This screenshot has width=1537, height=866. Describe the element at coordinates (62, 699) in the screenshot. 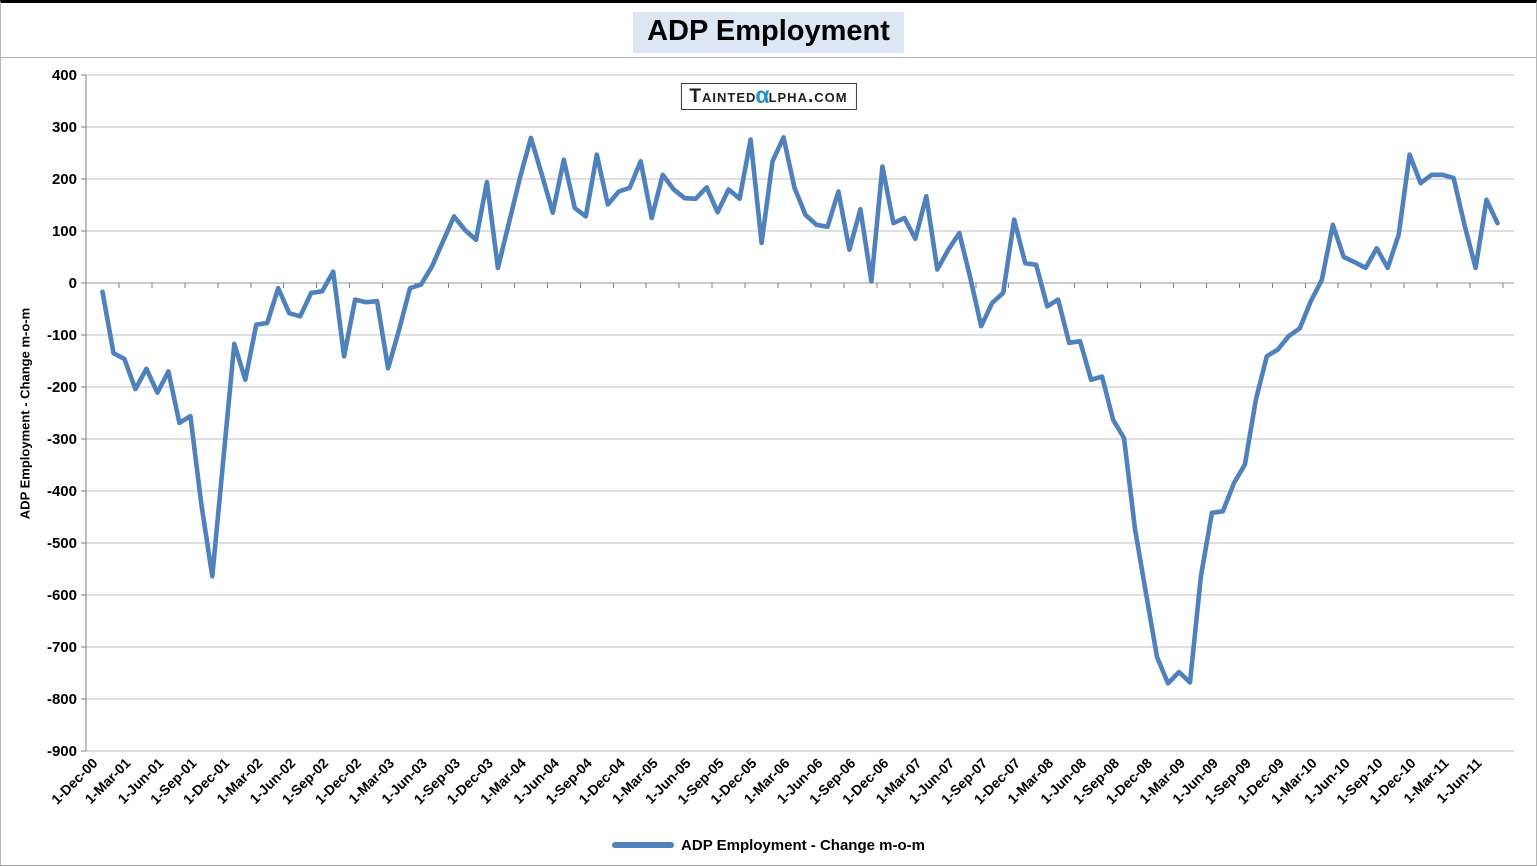

I see `y-tick-label: -800` at that location.